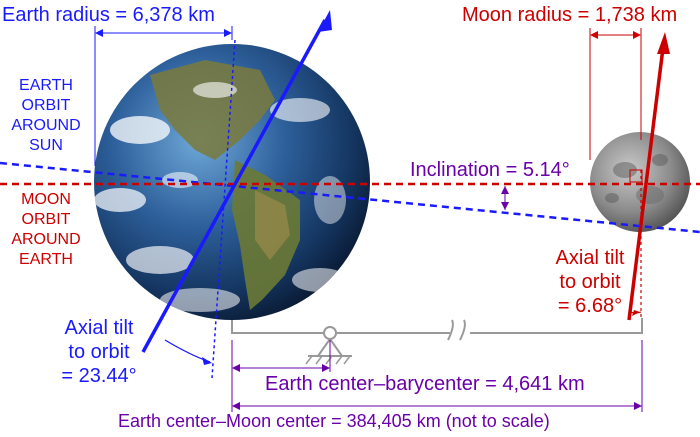  I want to click on moon-tilt-label-2: to orbit, so click(590, 282).